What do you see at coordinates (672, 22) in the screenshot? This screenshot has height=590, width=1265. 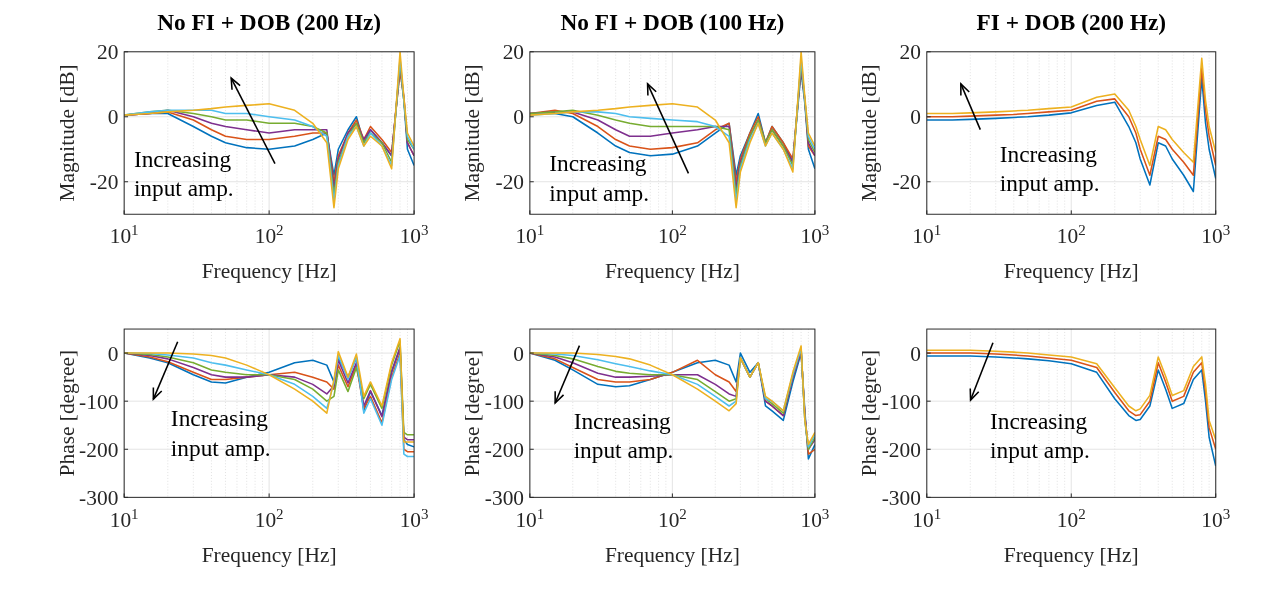 I see `chart-title: No FI + DOB (100 Hz)` at bounding box center [672, 22].